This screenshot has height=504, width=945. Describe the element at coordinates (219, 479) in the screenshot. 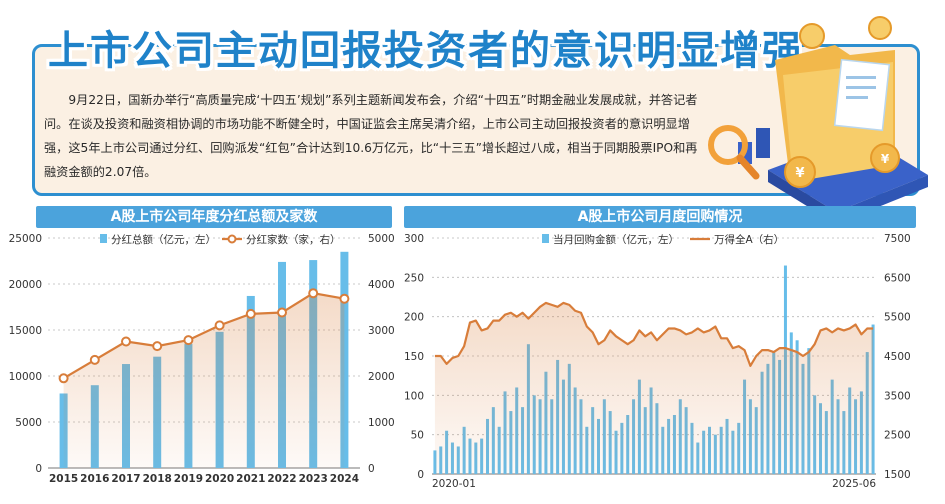

I see `x-tick-label: 2020` at that location.